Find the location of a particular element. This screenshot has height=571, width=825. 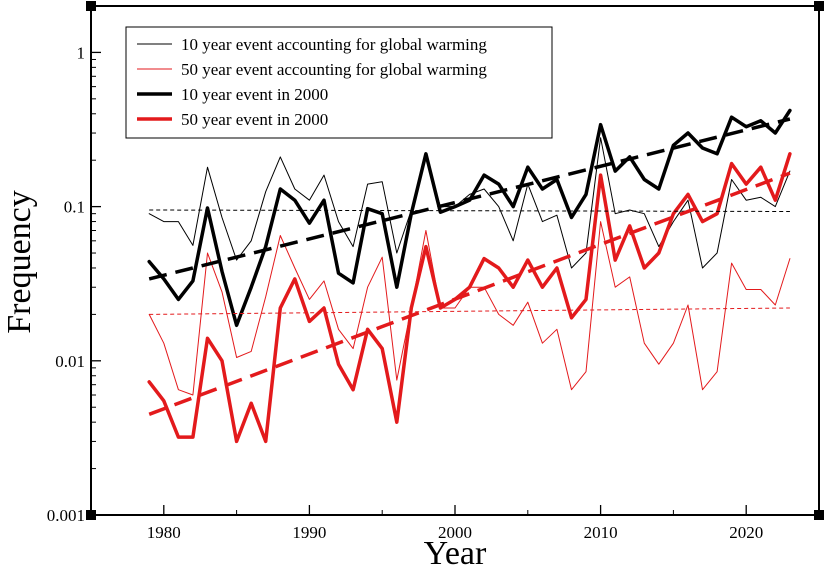

y-tick-label: 0.01 is located at coordinates (70, 361).